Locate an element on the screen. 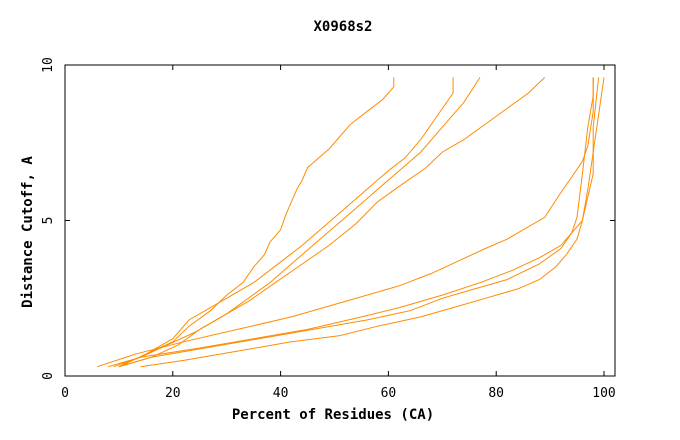  x-tick-label: 60 is located at coordinates (389, 393).